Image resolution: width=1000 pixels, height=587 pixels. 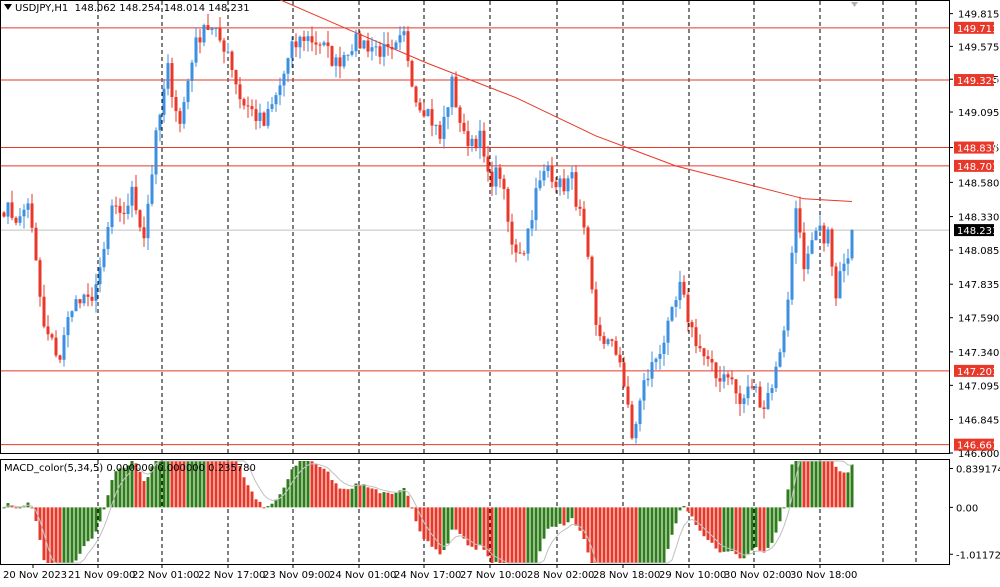 I want to click on shift-marker-icon, so click(x=854, y=4).